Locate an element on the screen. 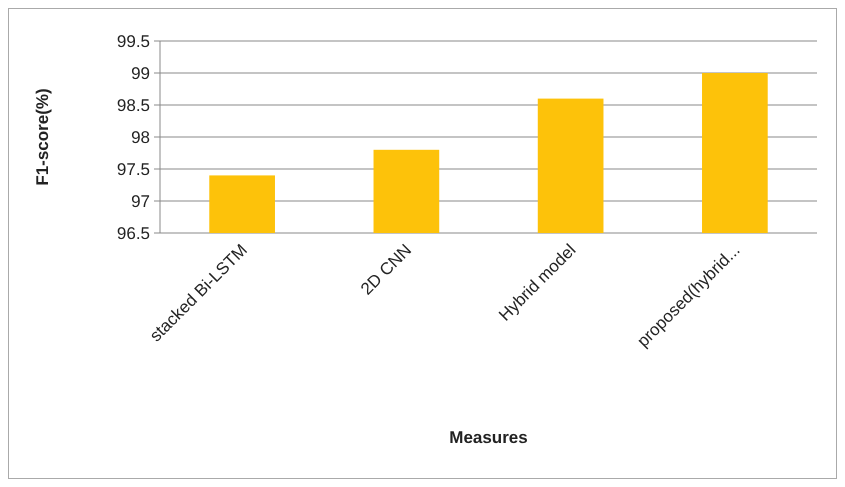 The image size is (845, 487). y-tick-label: 99.5 is located at coordinates (133, 41).